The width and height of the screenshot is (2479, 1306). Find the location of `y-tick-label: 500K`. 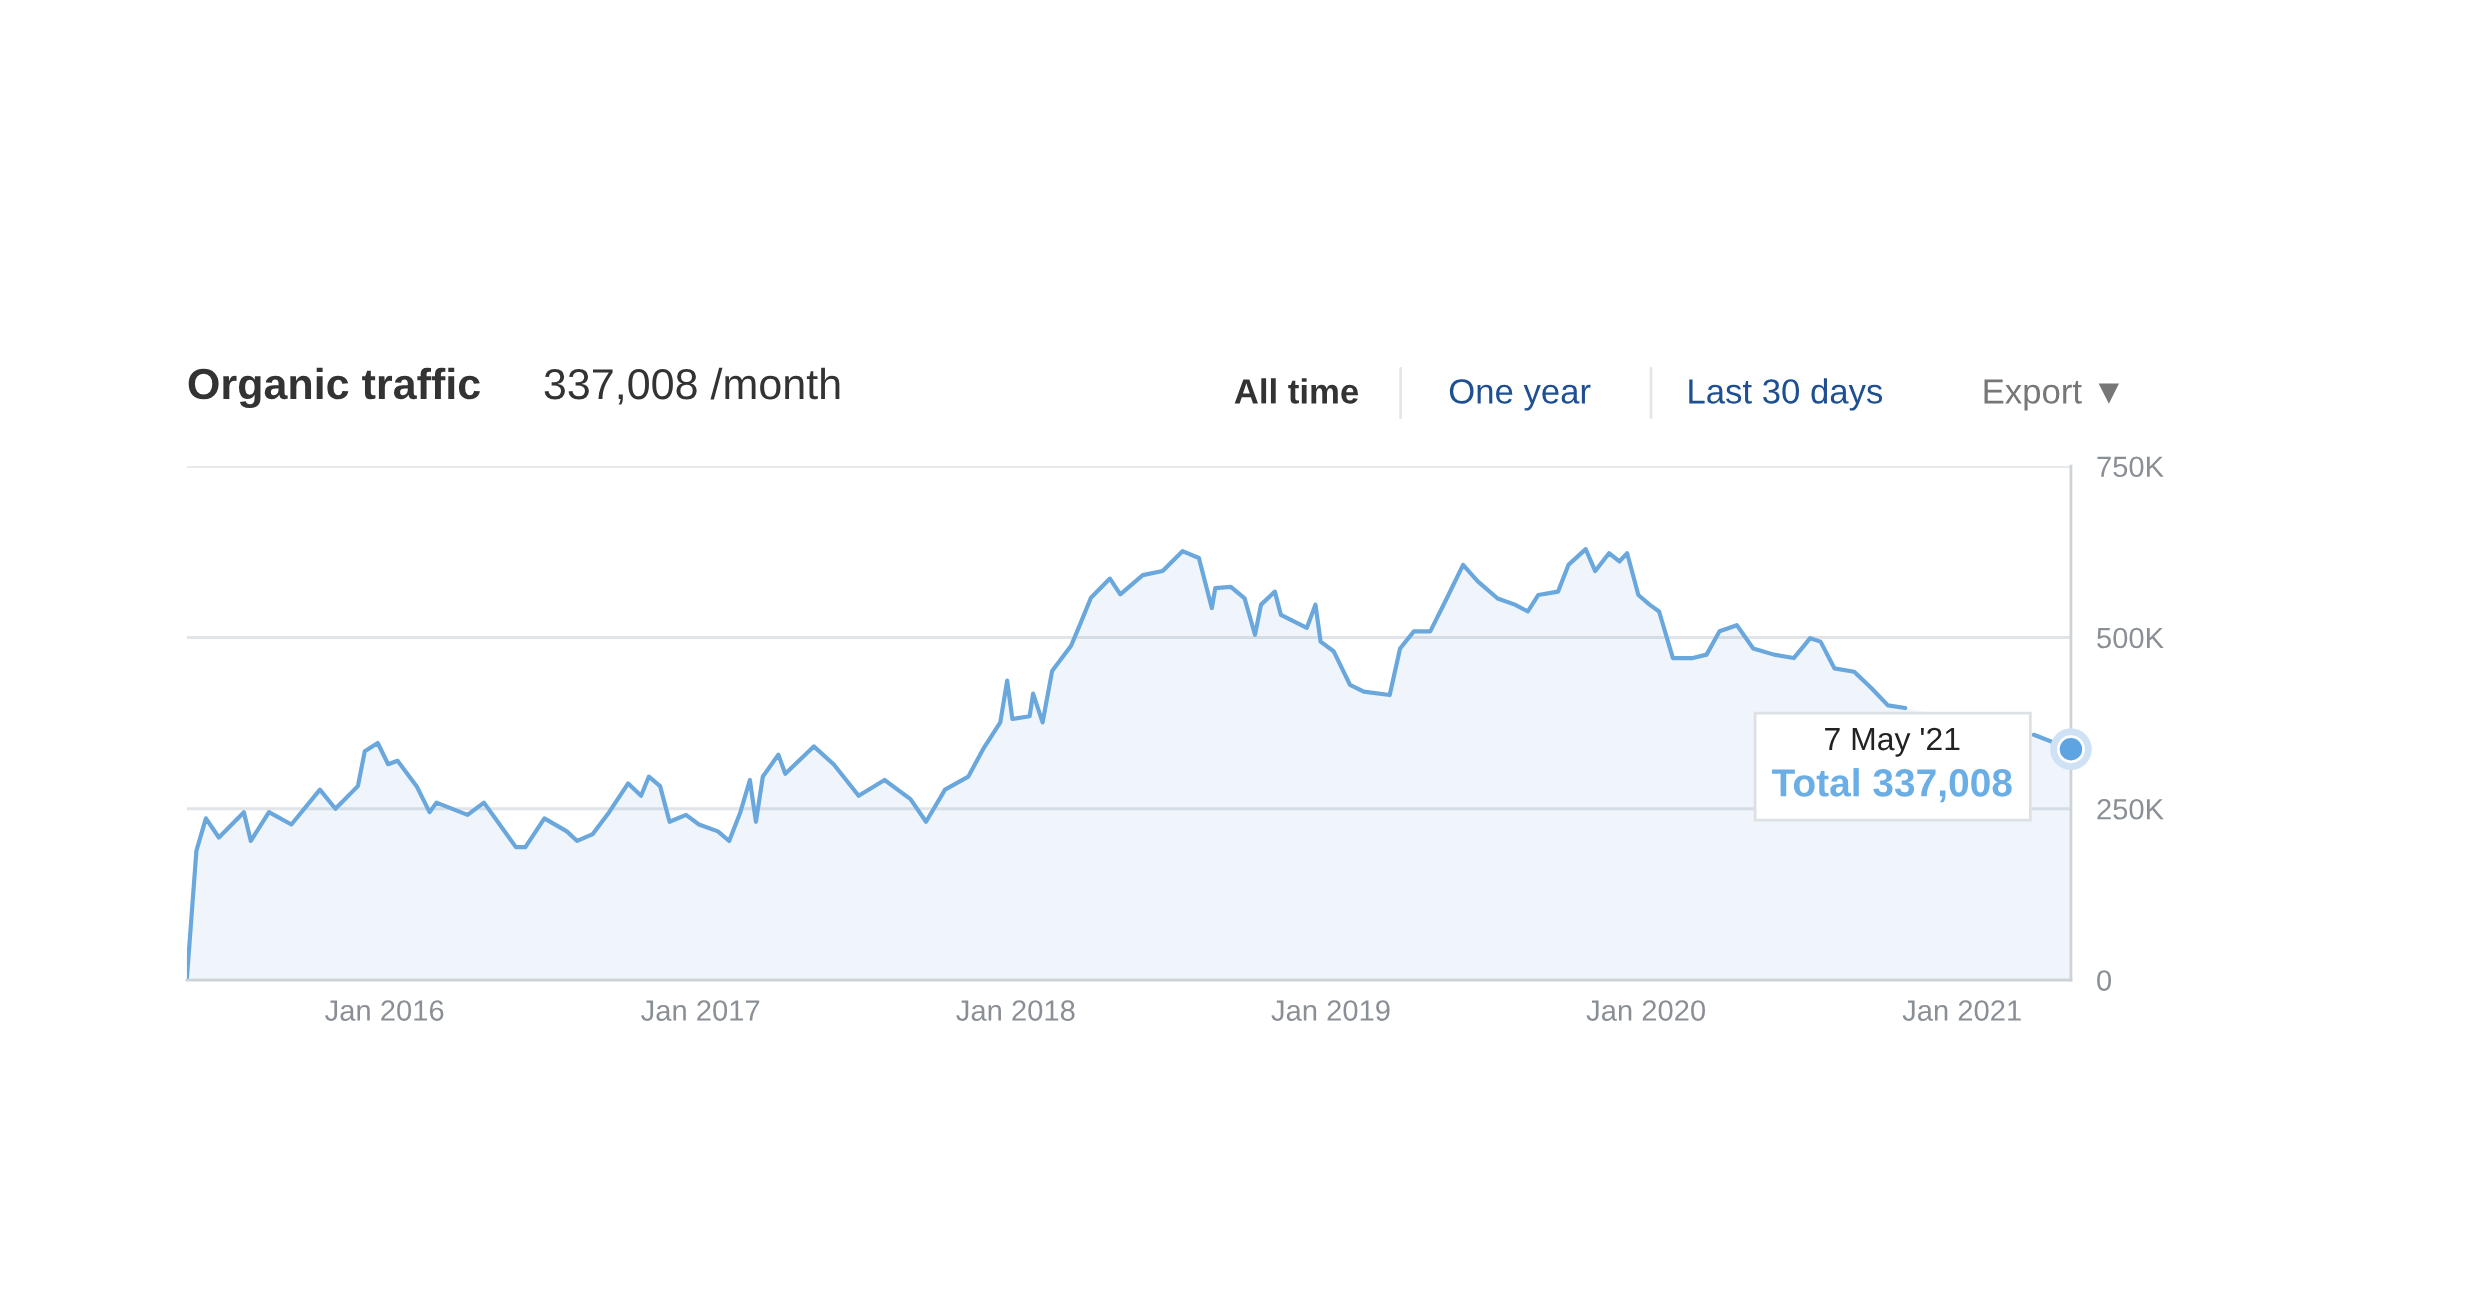

y-tick-label: 500K is located at coordinates (2130, 638).